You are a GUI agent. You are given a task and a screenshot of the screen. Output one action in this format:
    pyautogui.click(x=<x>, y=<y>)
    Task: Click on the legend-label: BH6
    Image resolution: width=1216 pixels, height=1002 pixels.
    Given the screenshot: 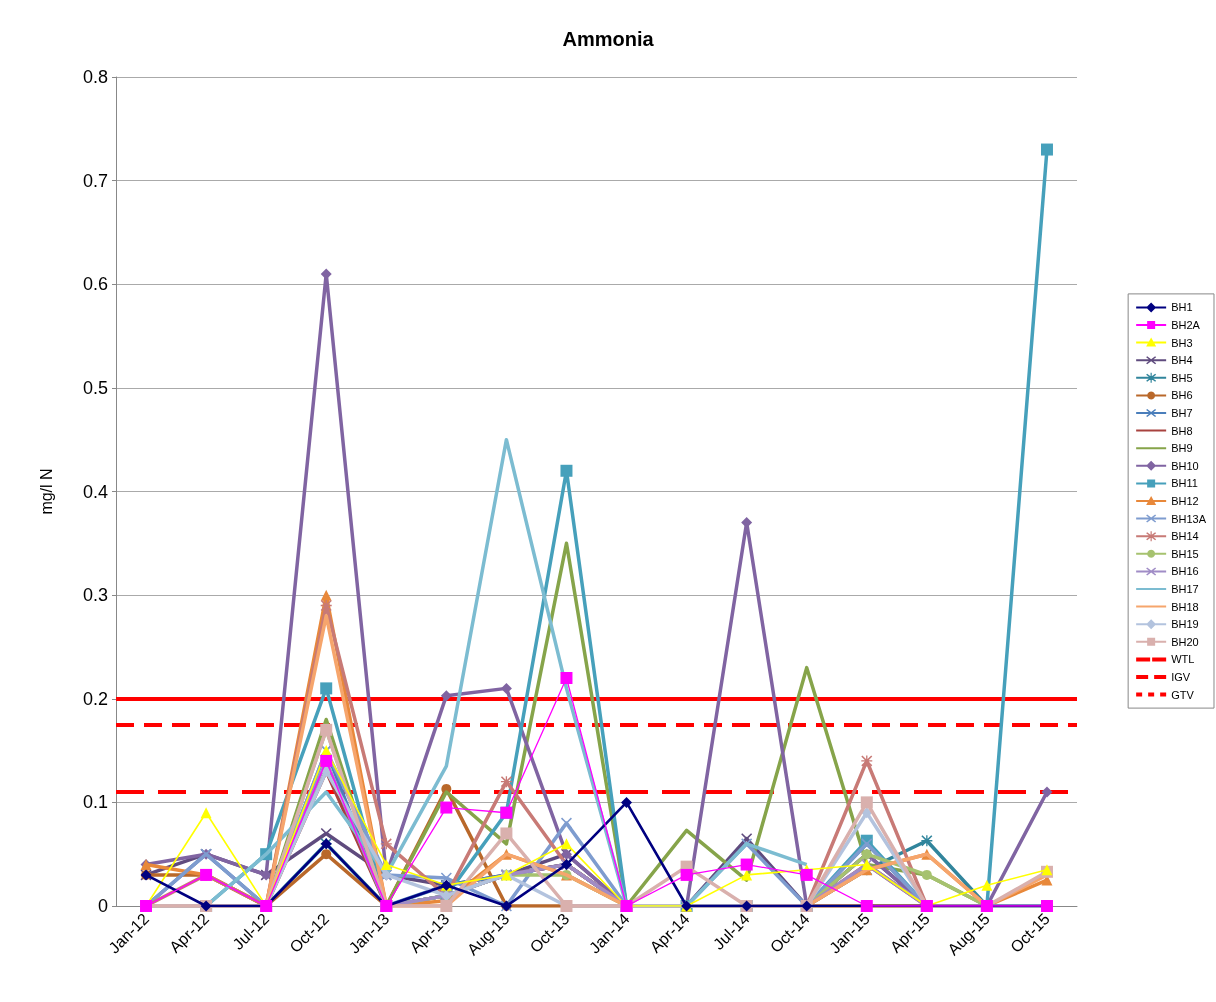 What is the action you would take?
    pyautogui.click(x=1182, y=395)
    